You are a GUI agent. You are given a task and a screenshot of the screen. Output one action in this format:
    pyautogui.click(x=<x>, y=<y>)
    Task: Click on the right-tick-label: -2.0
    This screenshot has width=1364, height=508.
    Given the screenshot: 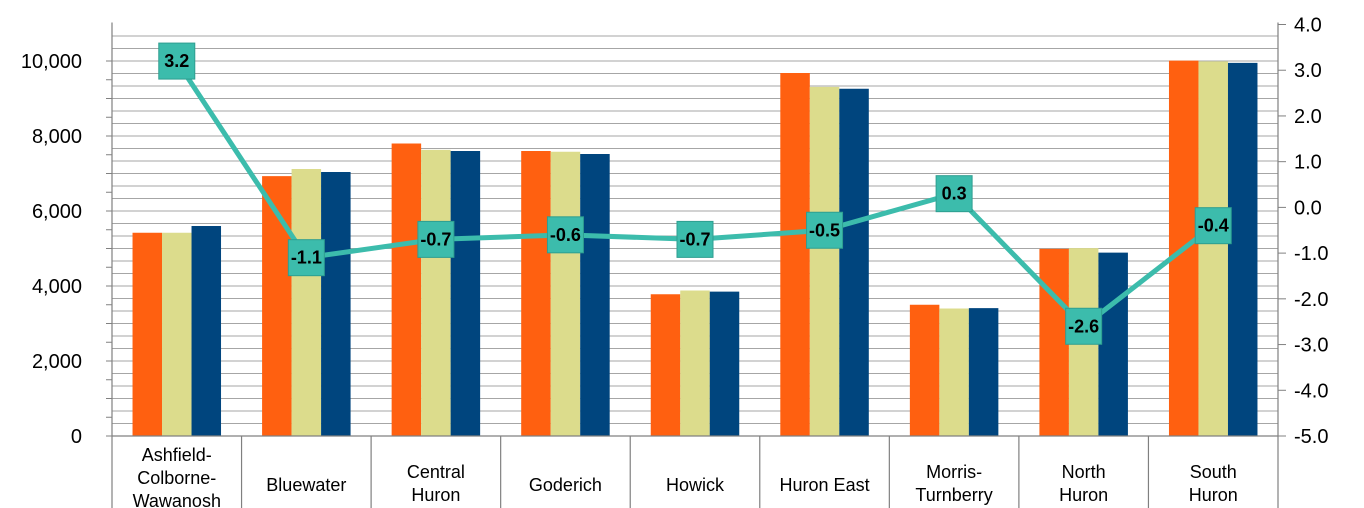 What is the action you would take?
    pyautogui.click(x=1311, y=300)
    